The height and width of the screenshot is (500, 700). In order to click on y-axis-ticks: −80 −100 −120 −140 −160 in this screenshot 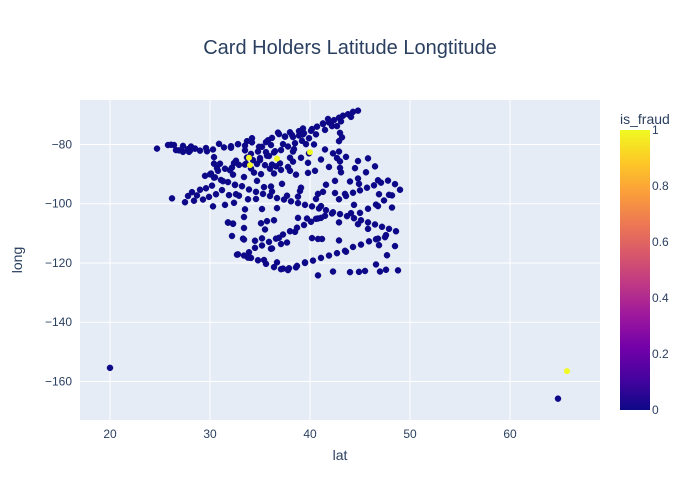, I will do `click(58, 262)`.